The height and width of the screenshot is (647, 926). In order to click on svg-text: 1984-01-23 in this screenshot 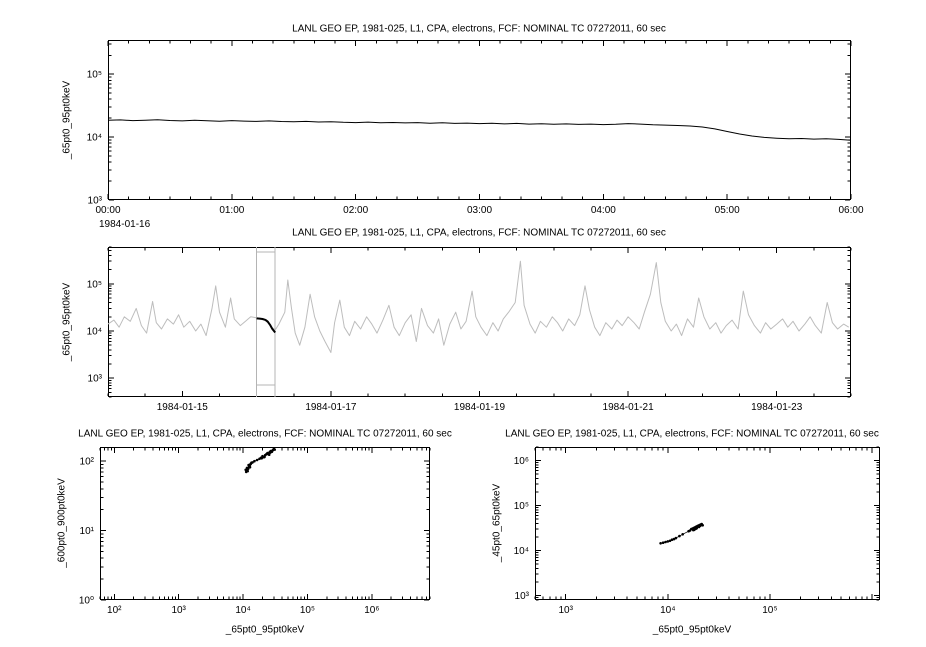, I will do `click(777, 407)`.